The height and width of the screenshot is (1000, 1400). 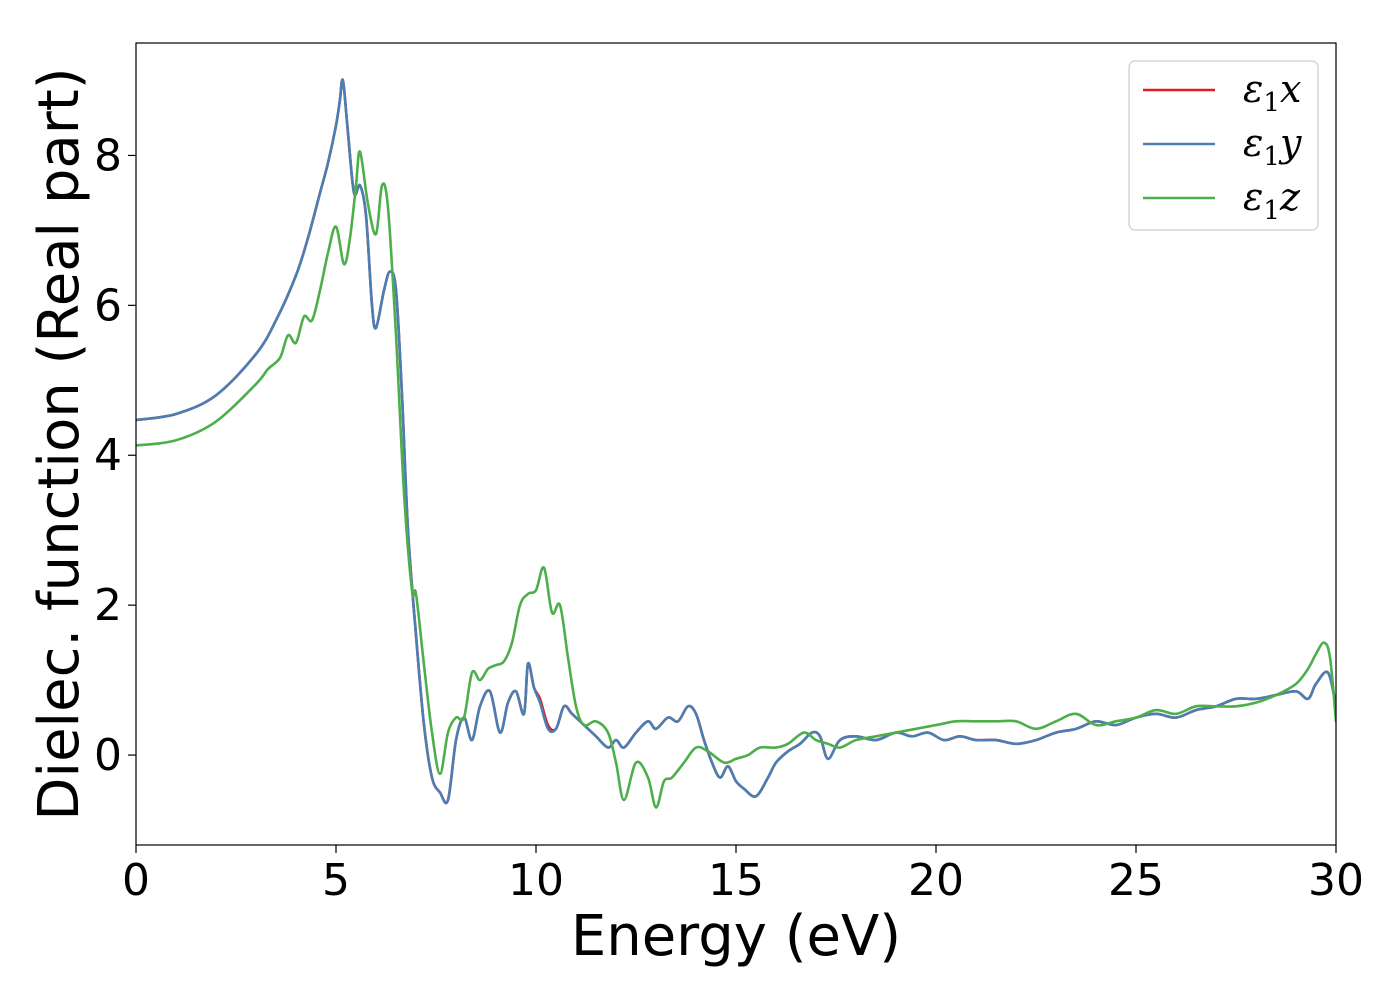 I want to click on x-tick-label: 0, so click(x=136, y=880).